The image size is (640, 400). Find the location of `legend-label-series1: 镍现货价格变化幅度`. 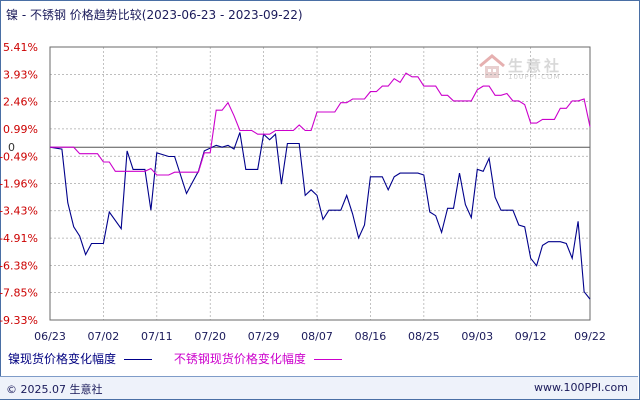

legend-label-series1: 镍现货价格变化幅度 is located at coordinates (62, 359).